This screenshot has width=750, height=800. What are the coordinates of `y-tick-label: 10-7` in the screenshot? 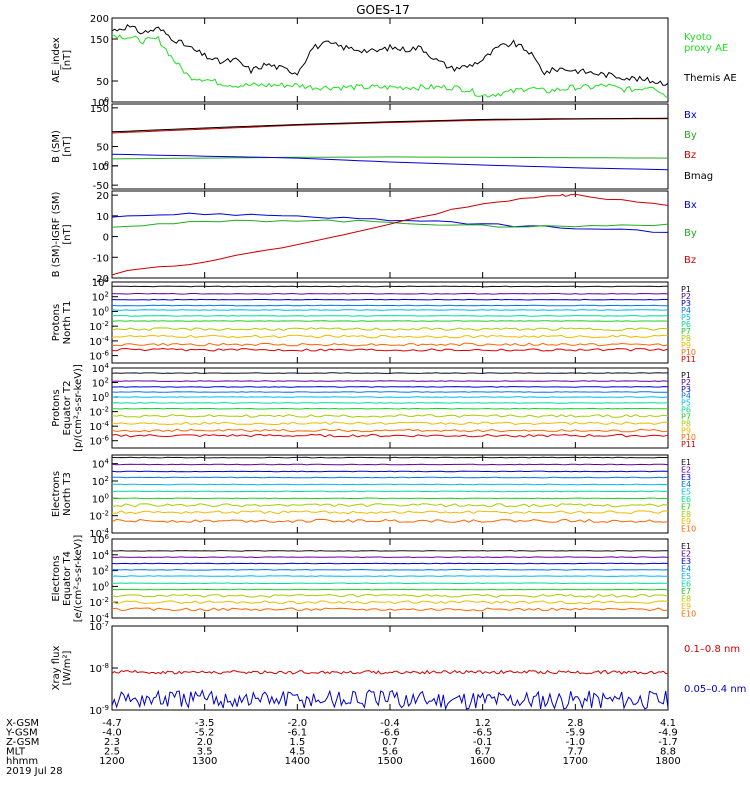 It's located at (99, 626).